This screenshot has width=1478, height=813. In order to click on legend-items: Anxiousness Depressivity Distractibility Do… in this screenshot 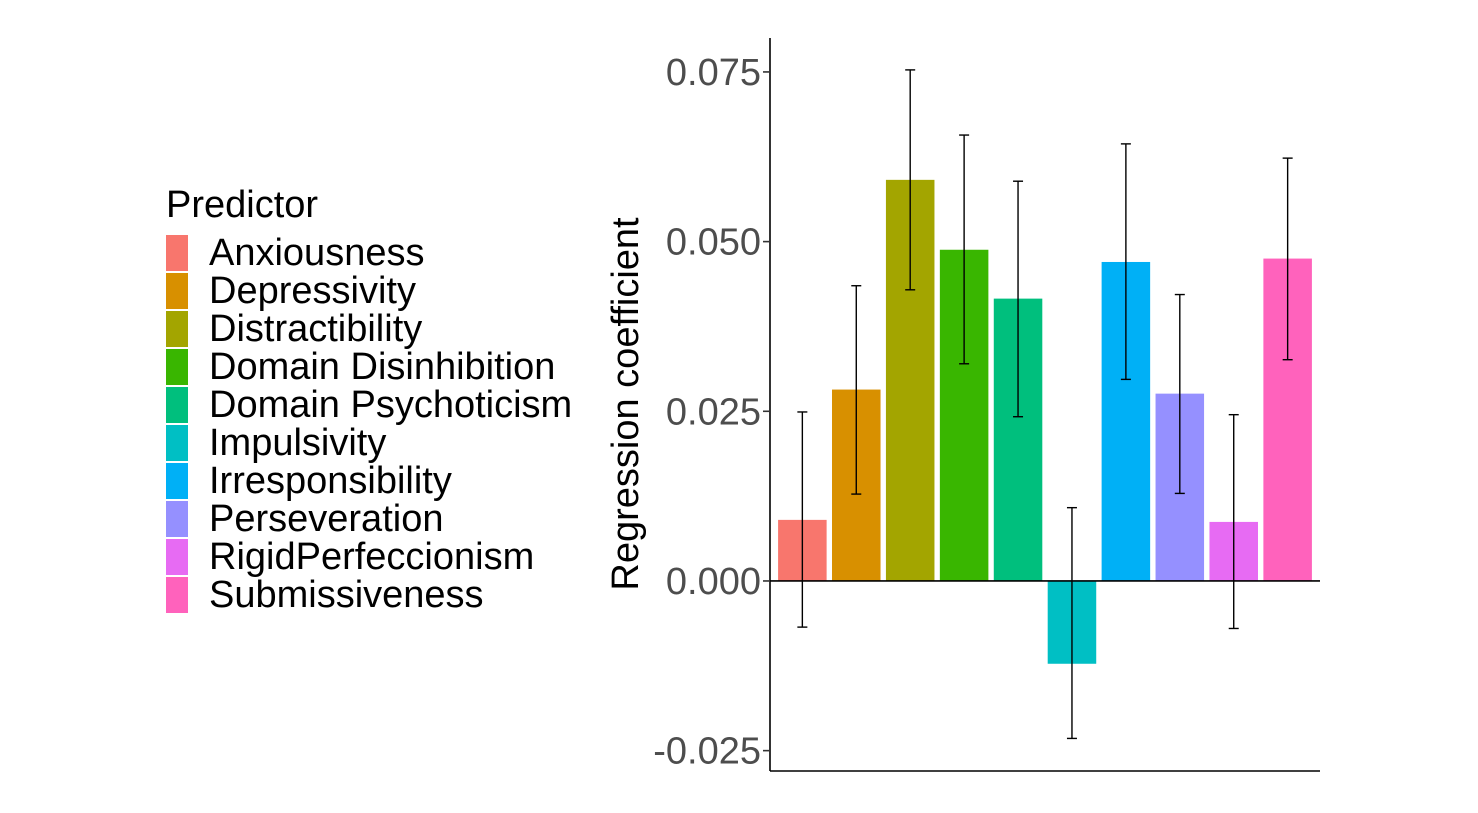, I will do `click(369, 424)`.